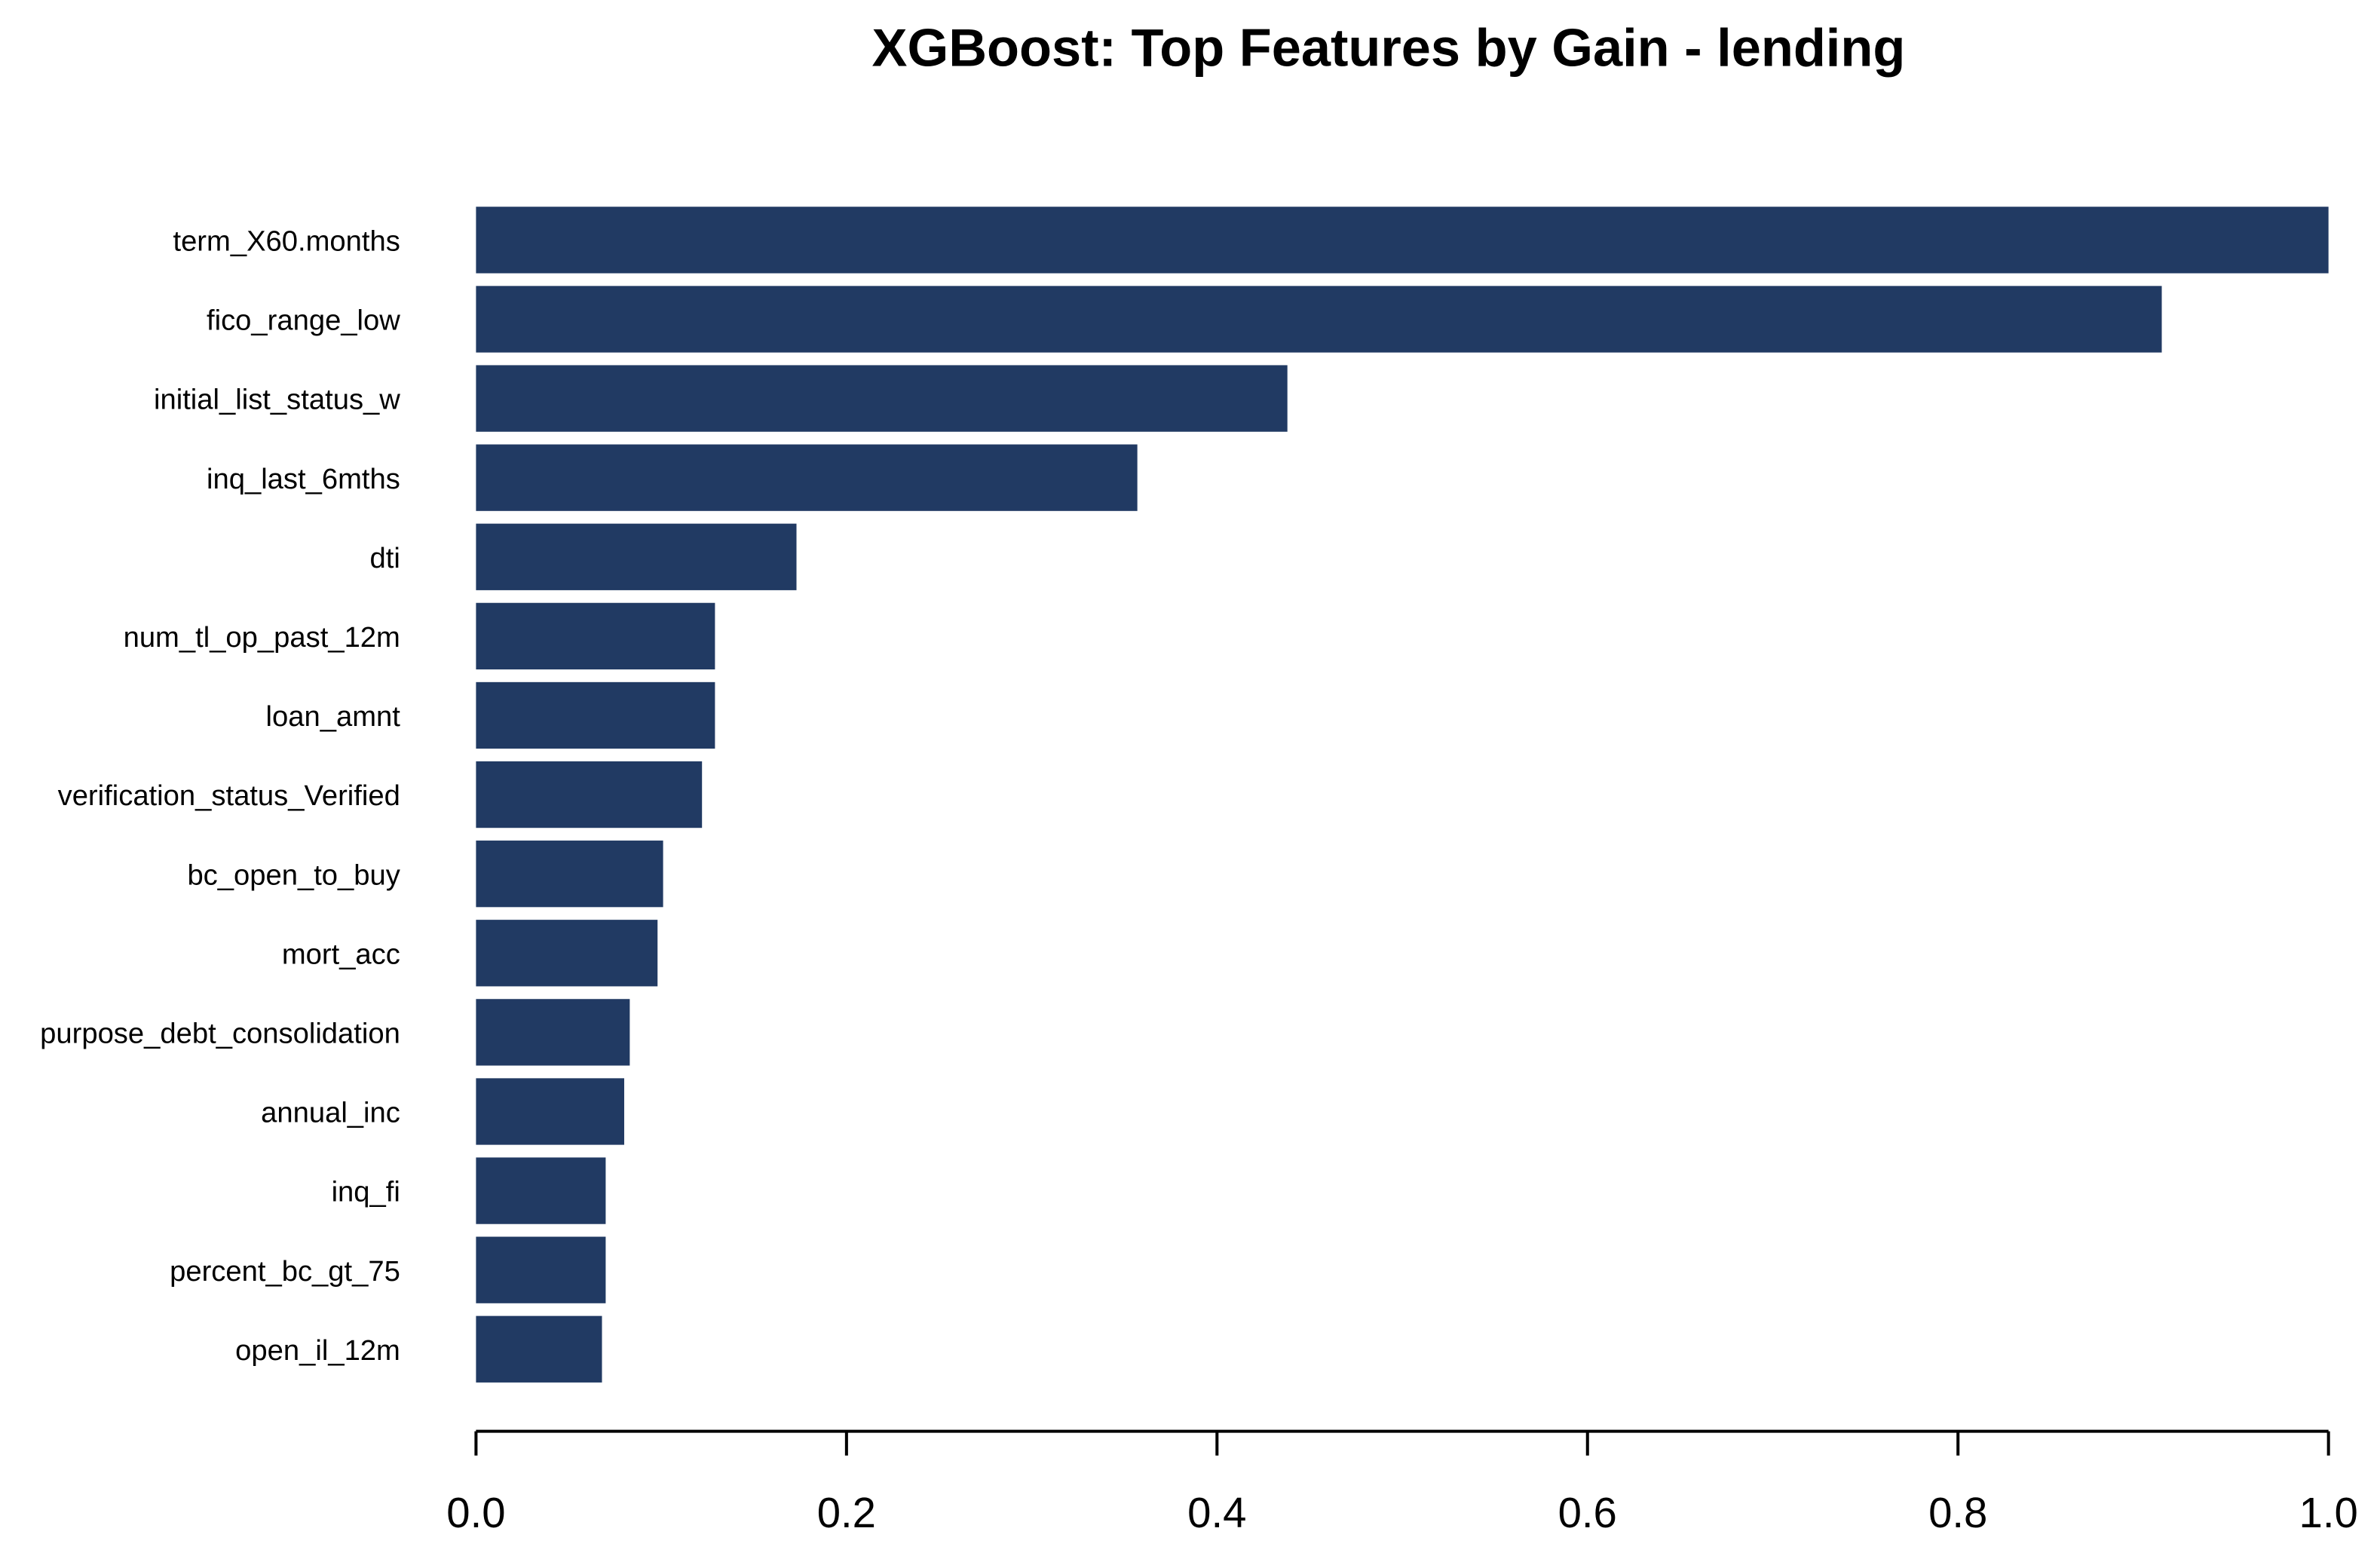  Describe the element at coordinates (2328, 1512) in the screenshot. I see `x-tick-label: 1.0` at that location.